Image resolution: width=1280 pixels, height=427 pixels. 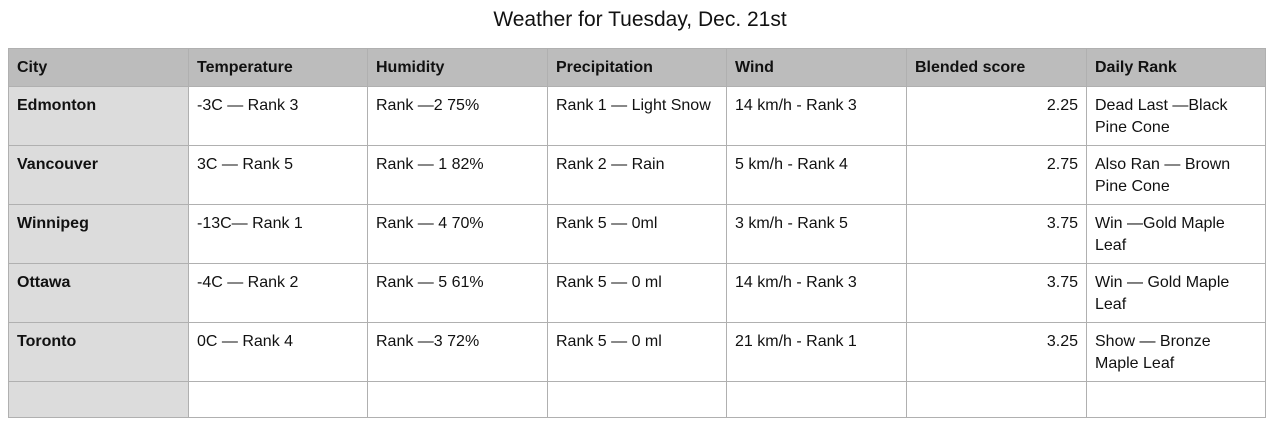 I want to click on table-cell: Ottawa, so click(x=98, y=293).